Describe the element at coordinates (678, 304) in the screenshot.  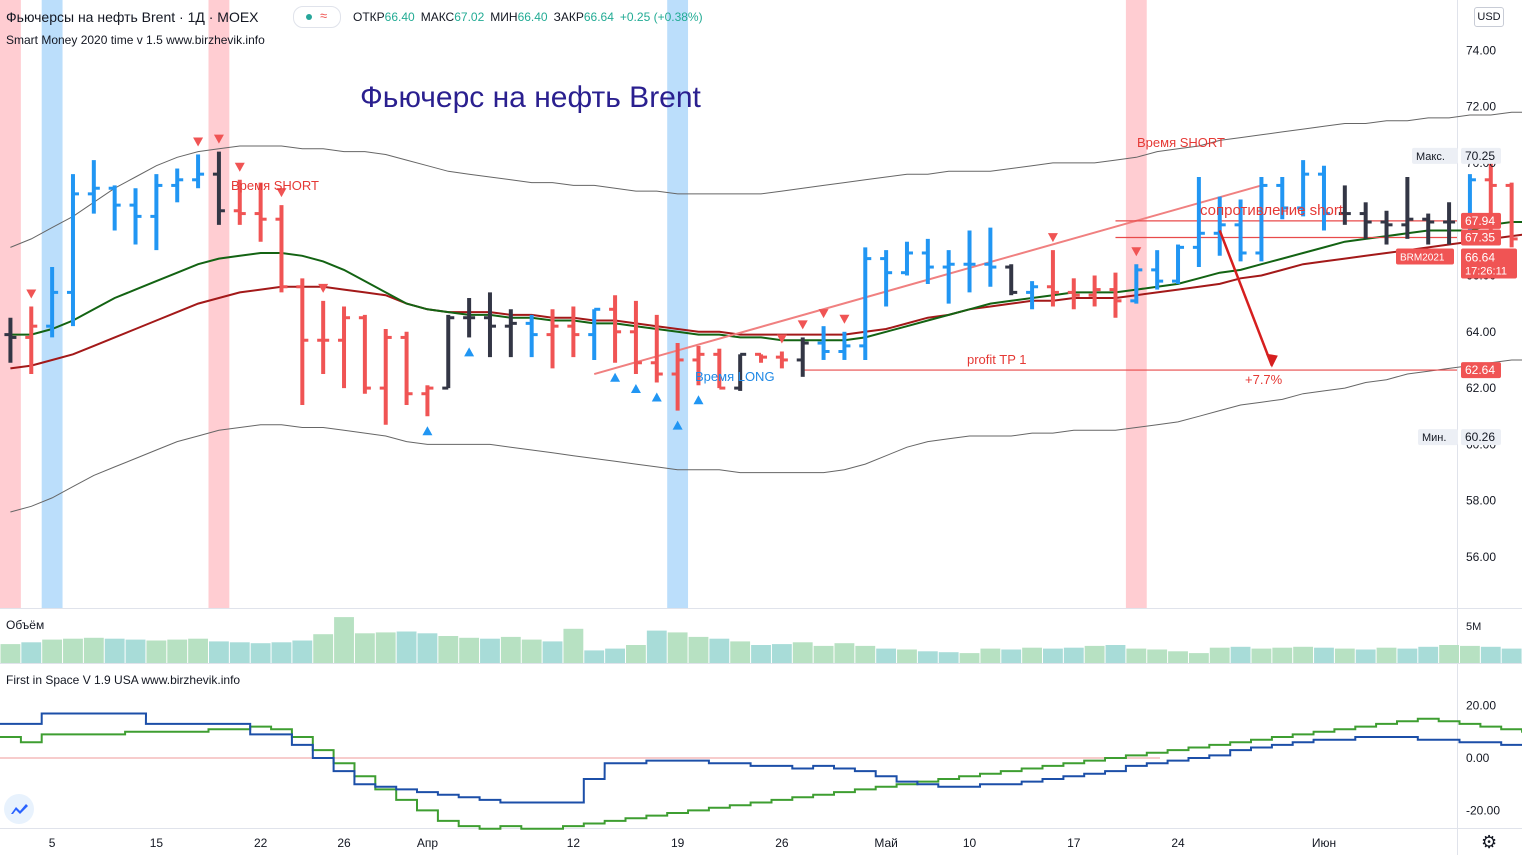
I see `long-time-zone` at that location.